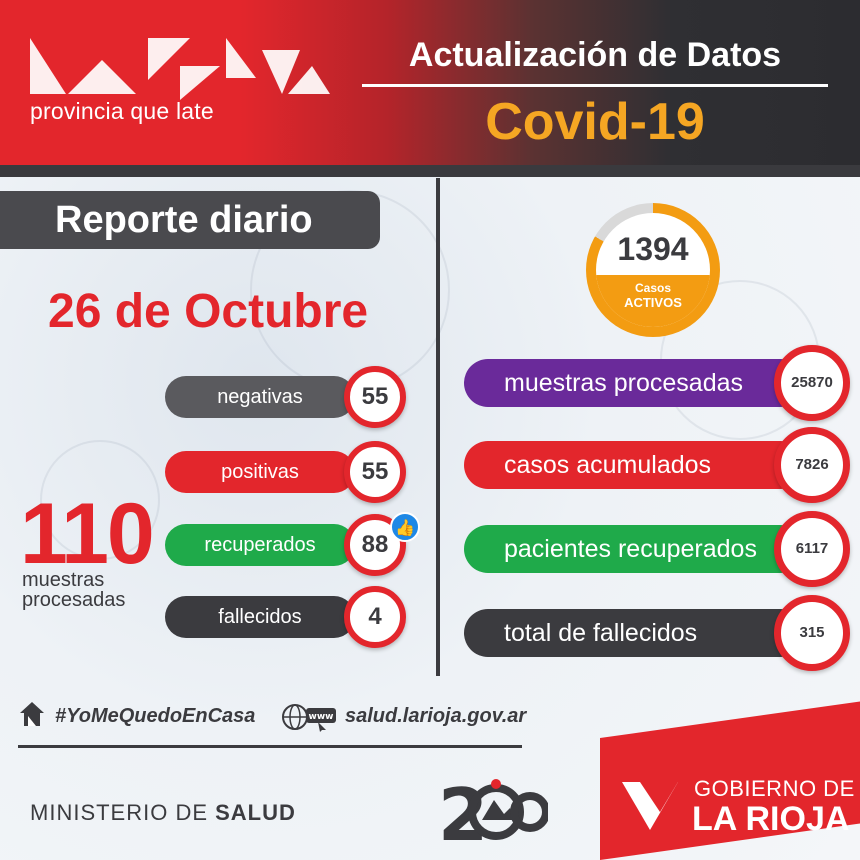  I want to click on active-cases-band, so click(653, 301).